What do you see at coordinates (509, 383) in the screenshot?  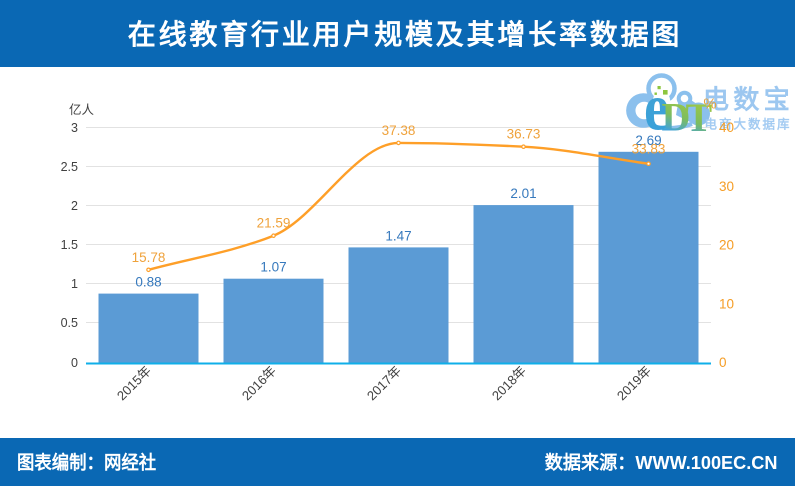 I see `svg-text: 2018年` at bounding box center [509, 383].